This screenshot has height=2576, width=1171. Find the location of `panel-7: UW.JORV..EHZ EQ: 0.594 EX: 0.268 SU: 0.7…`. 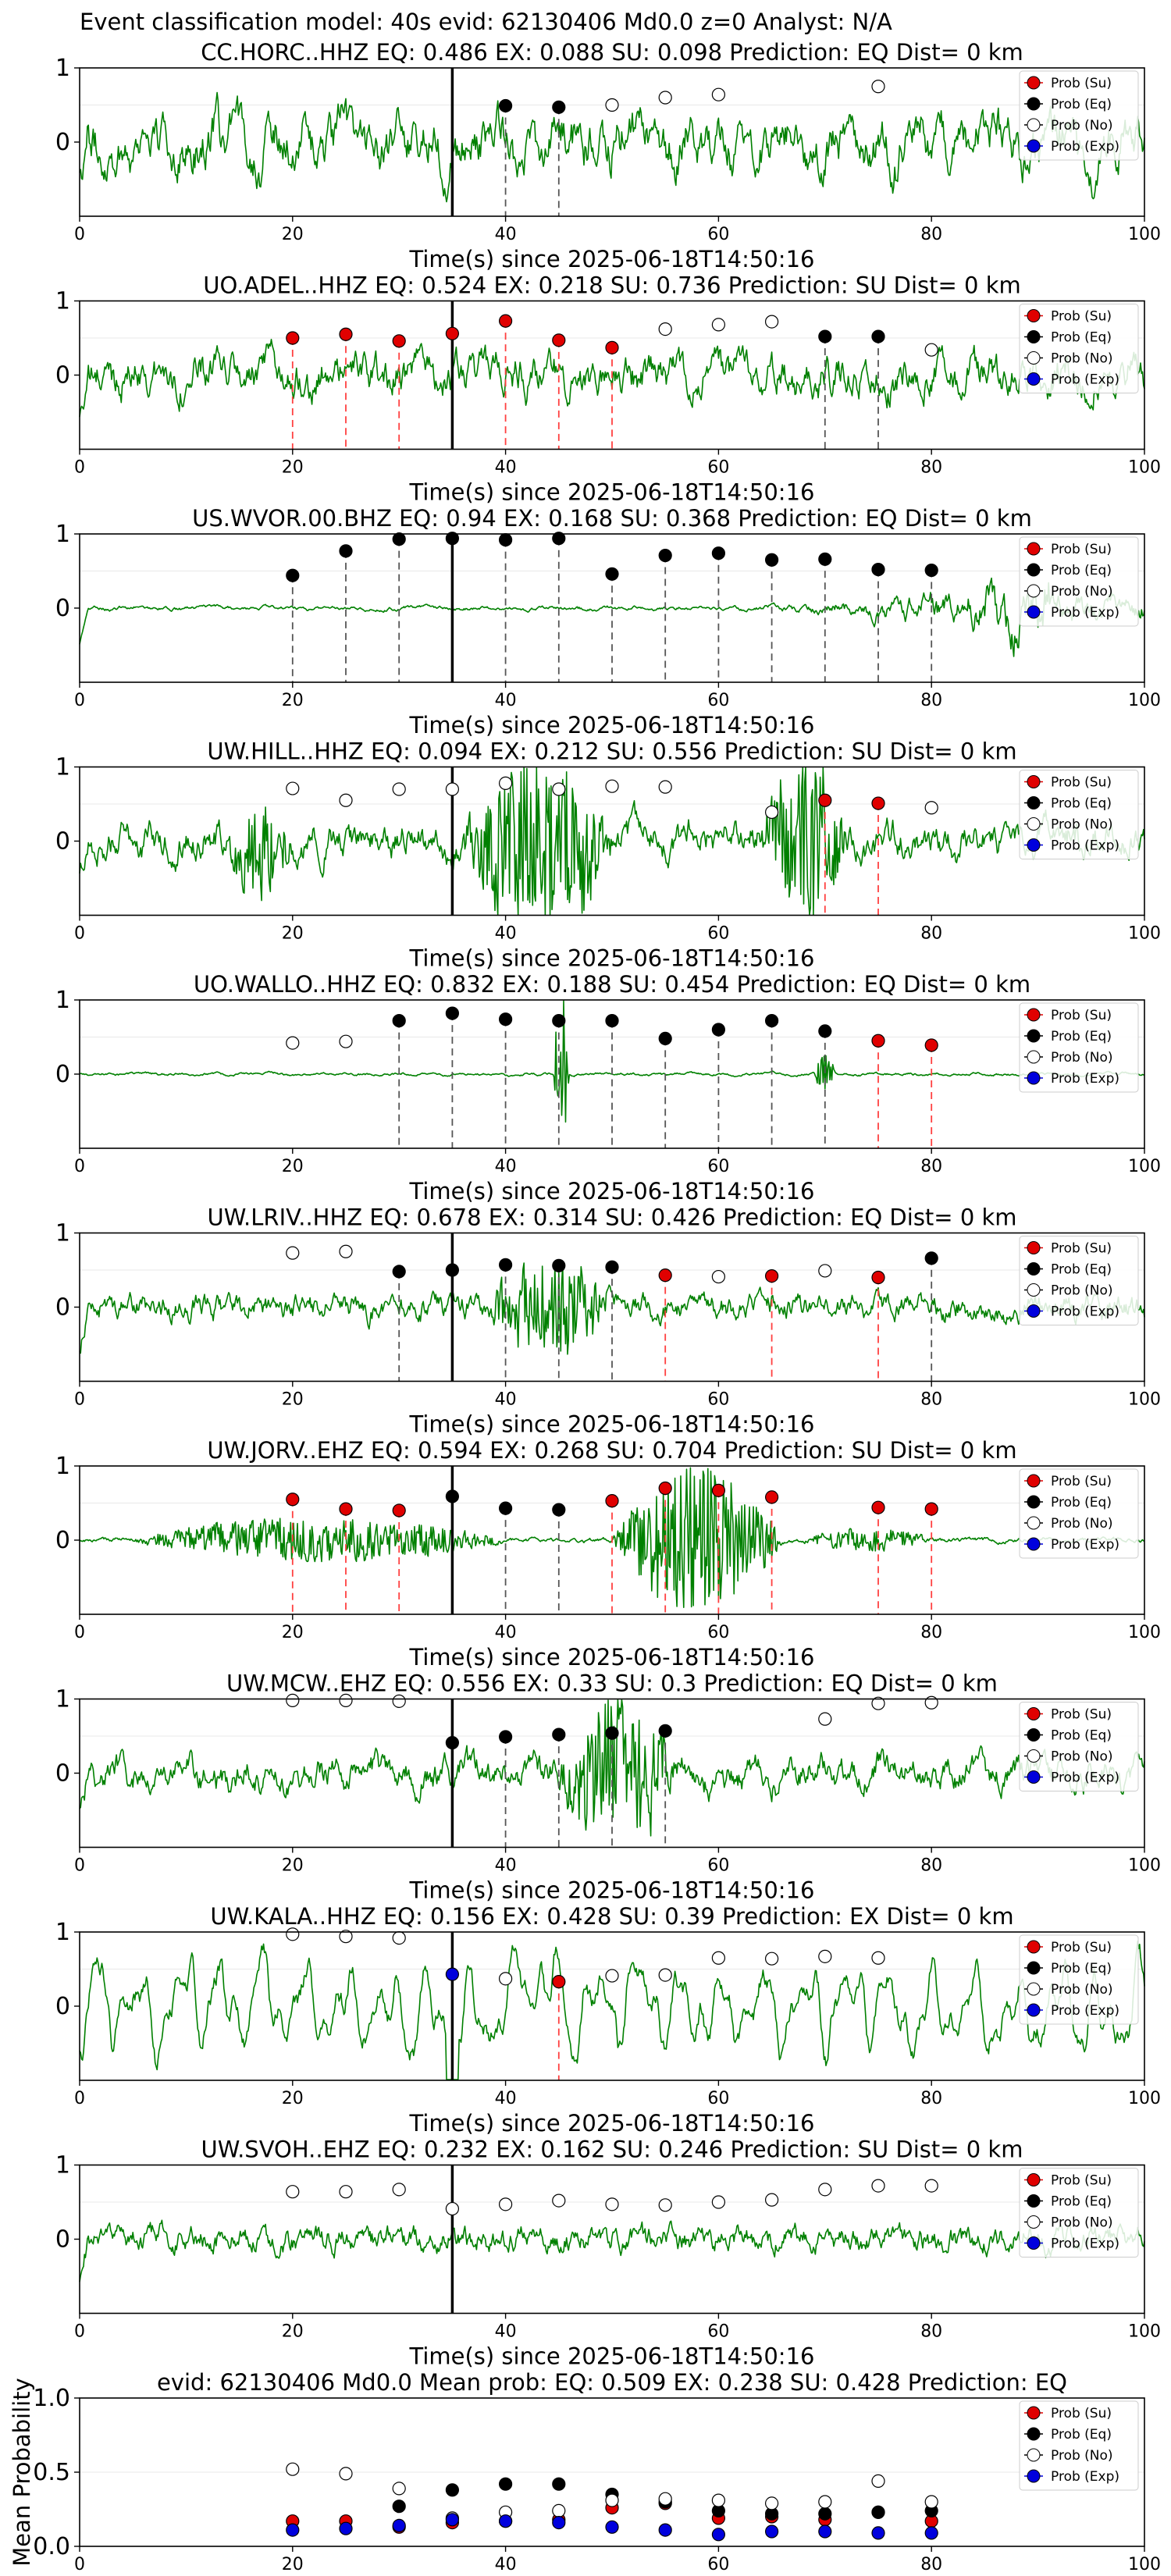

panel-7: UW.JORV..EHZ EQ: 0.594 EX: 0.268 SU: 0.7… is located at coordinates (608, 1553).